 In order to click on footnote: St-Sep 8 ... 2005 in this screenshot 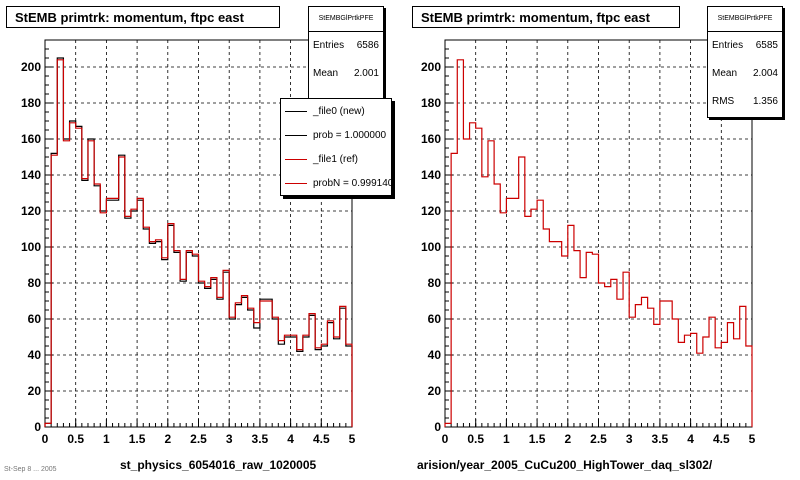, I will do `click(30, 469)`.